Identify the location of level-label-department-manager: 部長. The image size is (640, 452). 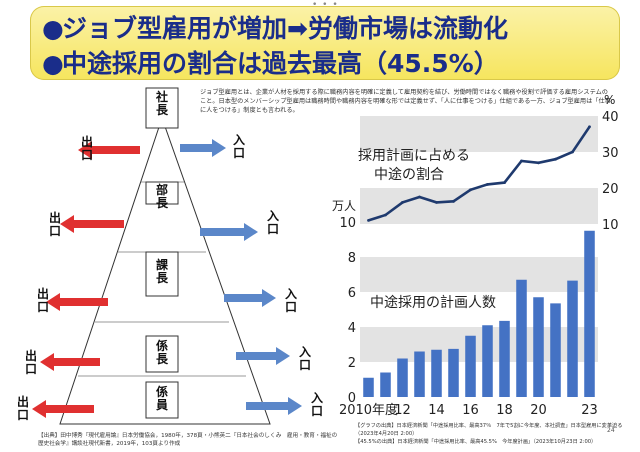
(162, 197).